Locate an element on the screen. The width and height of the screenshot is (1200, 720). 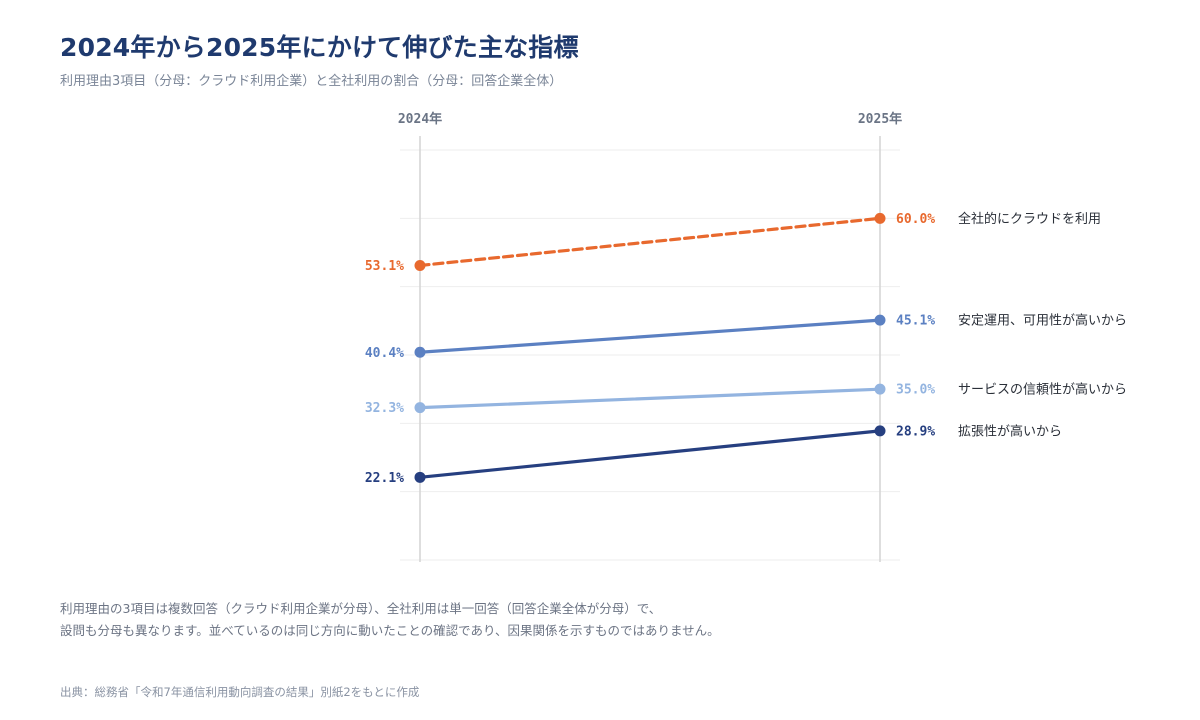
data-label: 40.4% is located at coordinates (384, 353).